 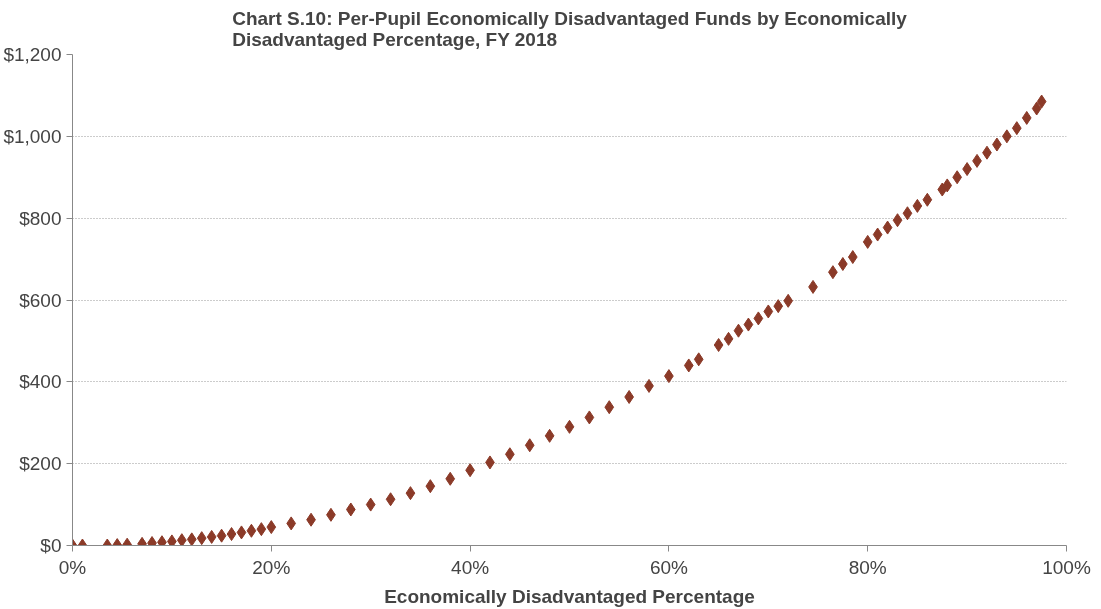 I want to click on x-tick-label: 100%, so click(x=1066, y=567).